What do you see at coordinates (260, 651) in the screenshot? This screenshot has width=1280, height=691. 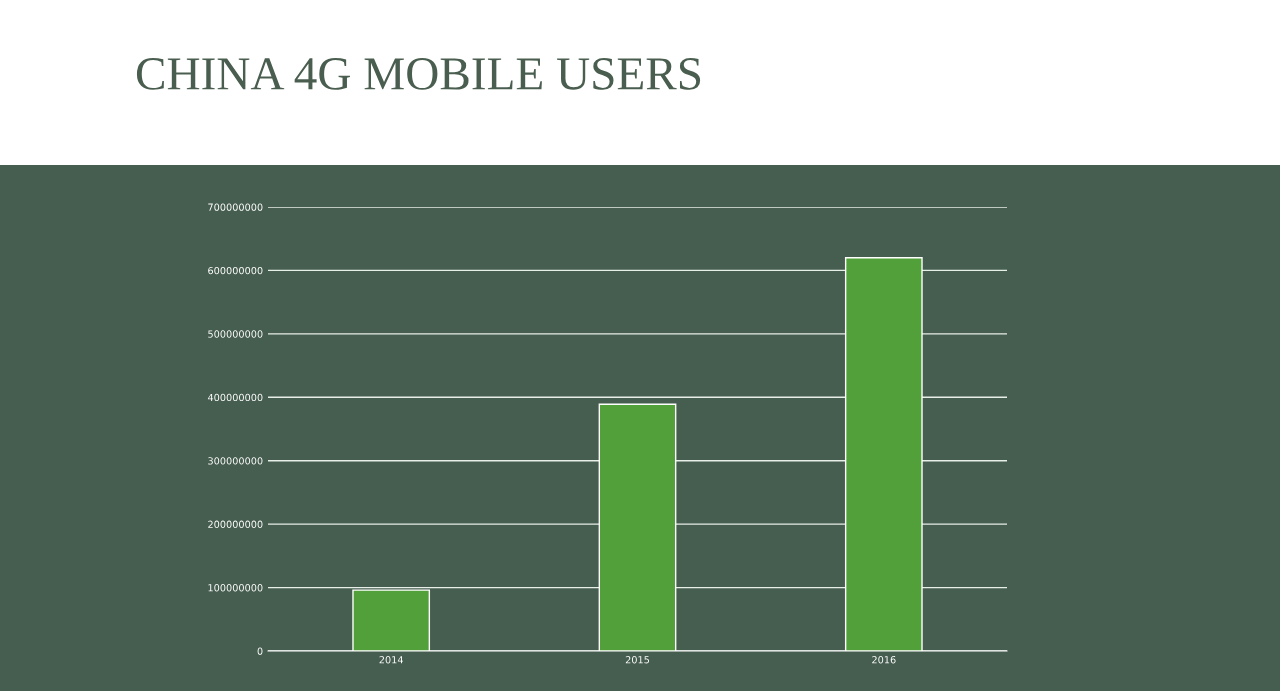 I see `y-tick-label: 0` at bounding box center [260, 651].